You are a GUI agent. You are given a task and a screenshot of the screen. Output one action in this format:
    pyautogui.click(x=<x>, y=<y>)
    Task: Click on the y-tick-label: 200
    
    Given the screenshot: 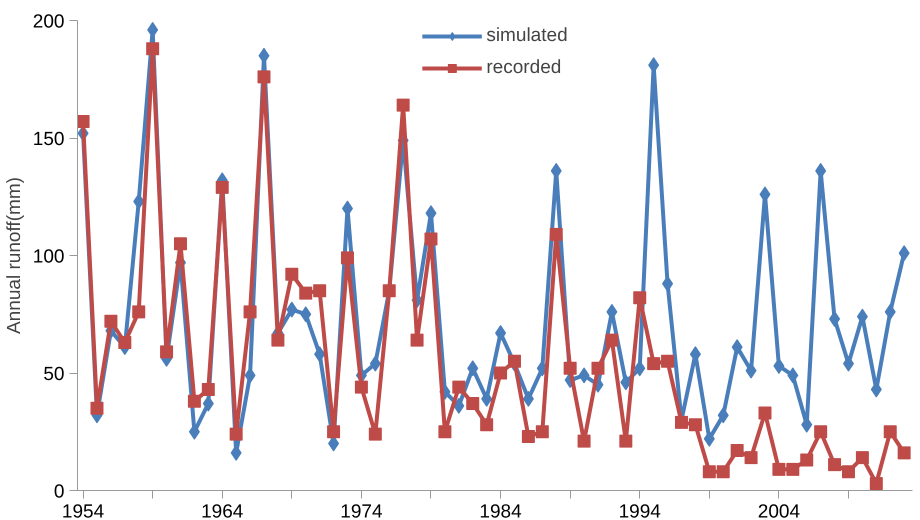 What is the action you would take?
    pyautogui.click(x=48, y=22)
    